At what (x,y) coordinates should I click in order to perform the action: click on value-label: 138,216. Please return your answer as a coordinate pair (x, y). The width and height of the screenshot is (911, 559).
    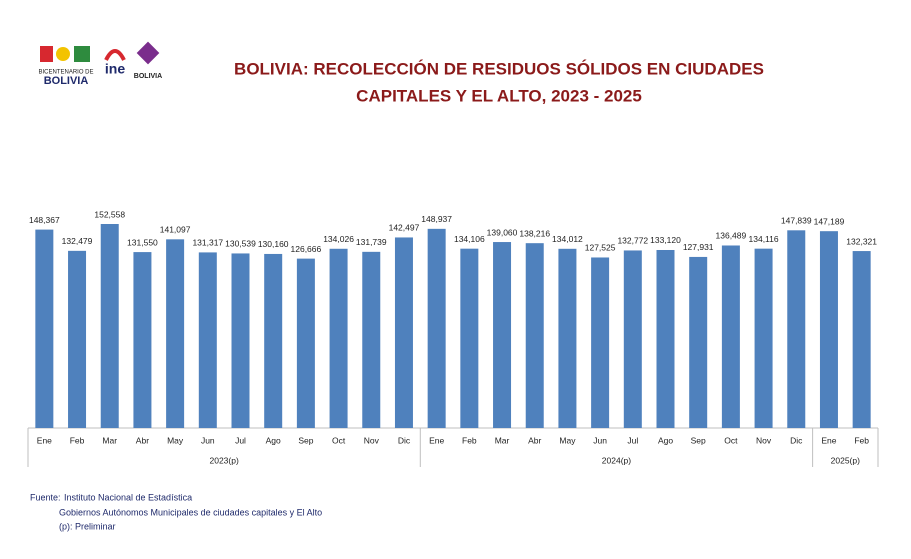
    Looking at the image, I should click on (534, 233).